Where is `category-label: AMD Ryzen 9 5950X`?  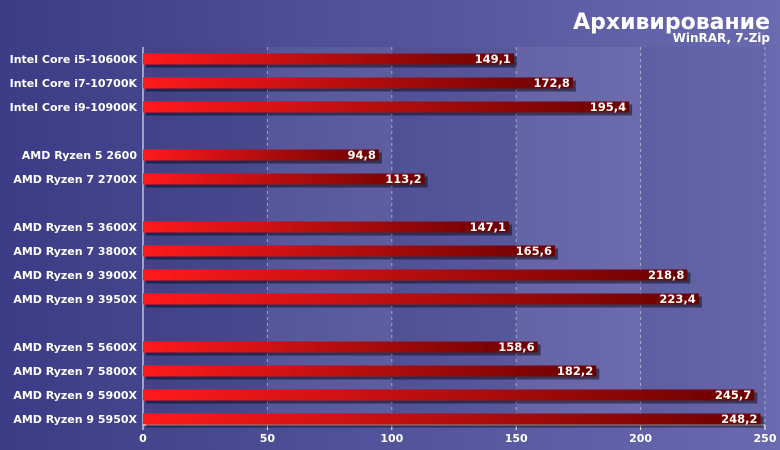 category-label: AMD Ryzen 9 5950X is located at coordinates (75, 419).